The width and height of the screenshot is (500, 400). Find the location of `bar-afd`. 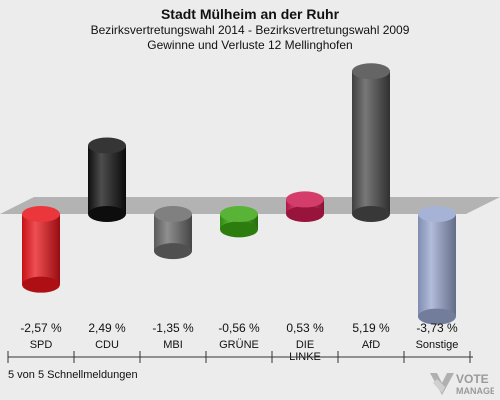

bar-afd is located at coordinates (371, 142).